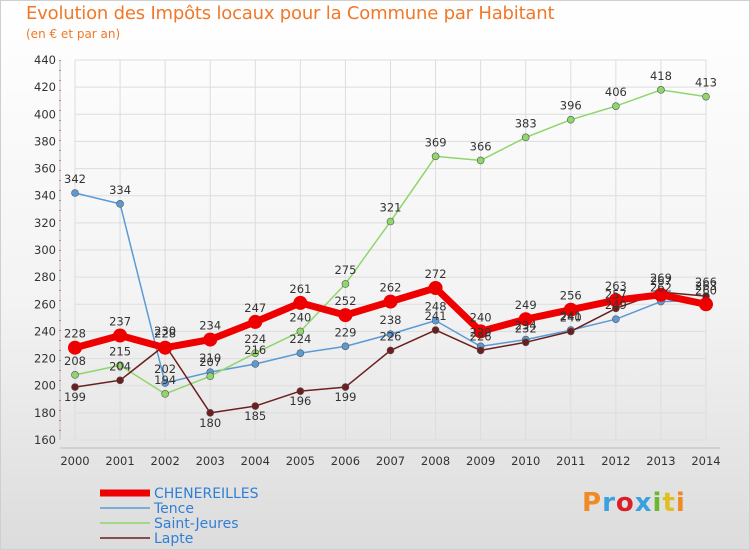  Describe the element at coordinates (706, 83) in the screenshot. I see `data-label: 413` at that location.